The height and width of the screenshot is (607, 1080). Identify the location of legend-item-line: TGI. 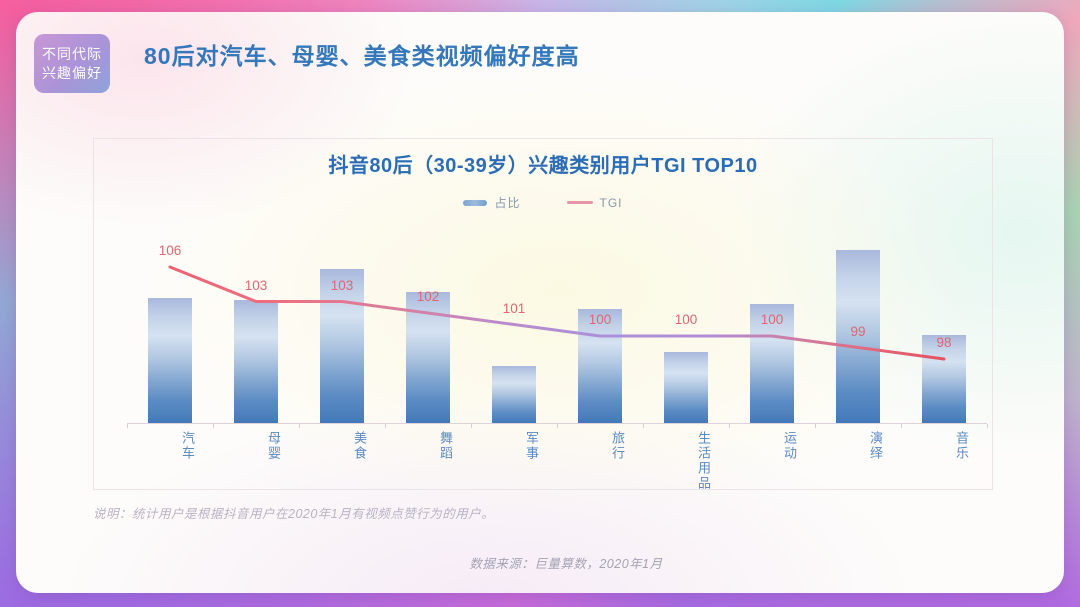
(594, 202).